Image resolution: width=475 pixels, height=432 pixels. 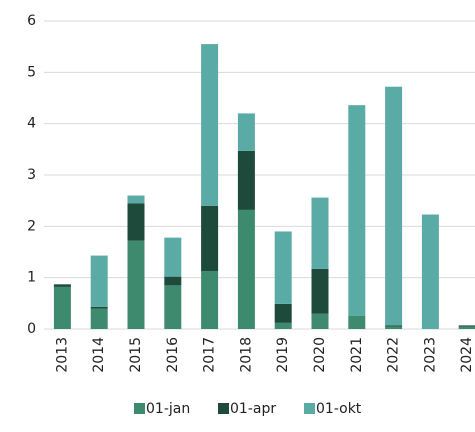 What do you see at coordinates (467, 355) in the screenshot?
I see `x-tick-label: 2024` at bounding box center [467, 355].